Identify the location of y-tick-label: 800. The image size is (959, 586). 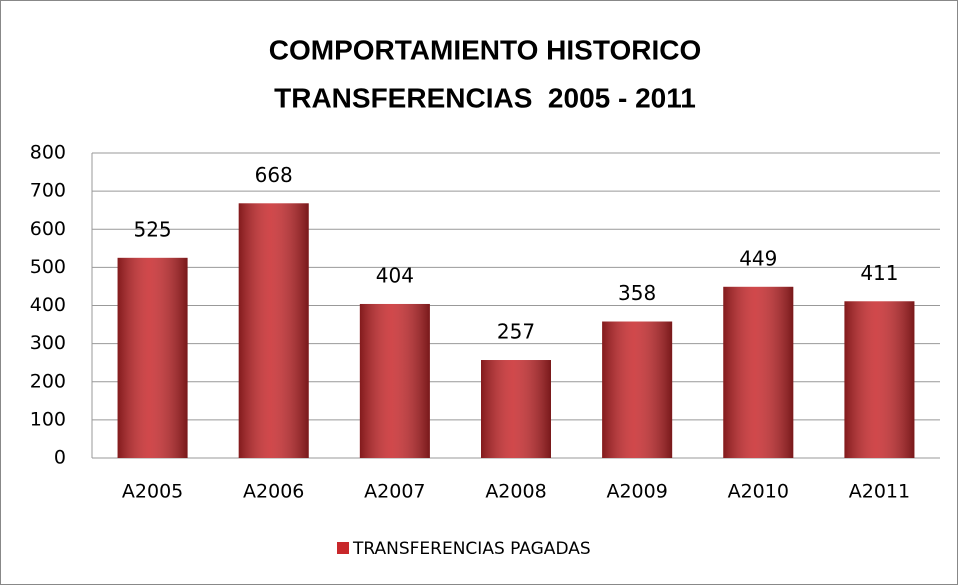
(48, 153).